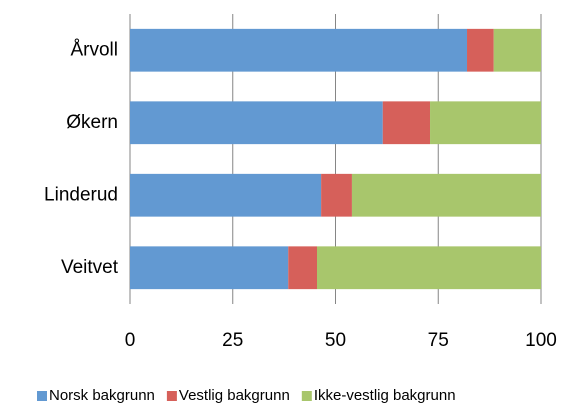 The width and height of the screenshot is (566, 408). What do you see at coordinates (541, 340) in the screenshot?
I see `x-tick-label: 100` at bounding box center [541, 340].